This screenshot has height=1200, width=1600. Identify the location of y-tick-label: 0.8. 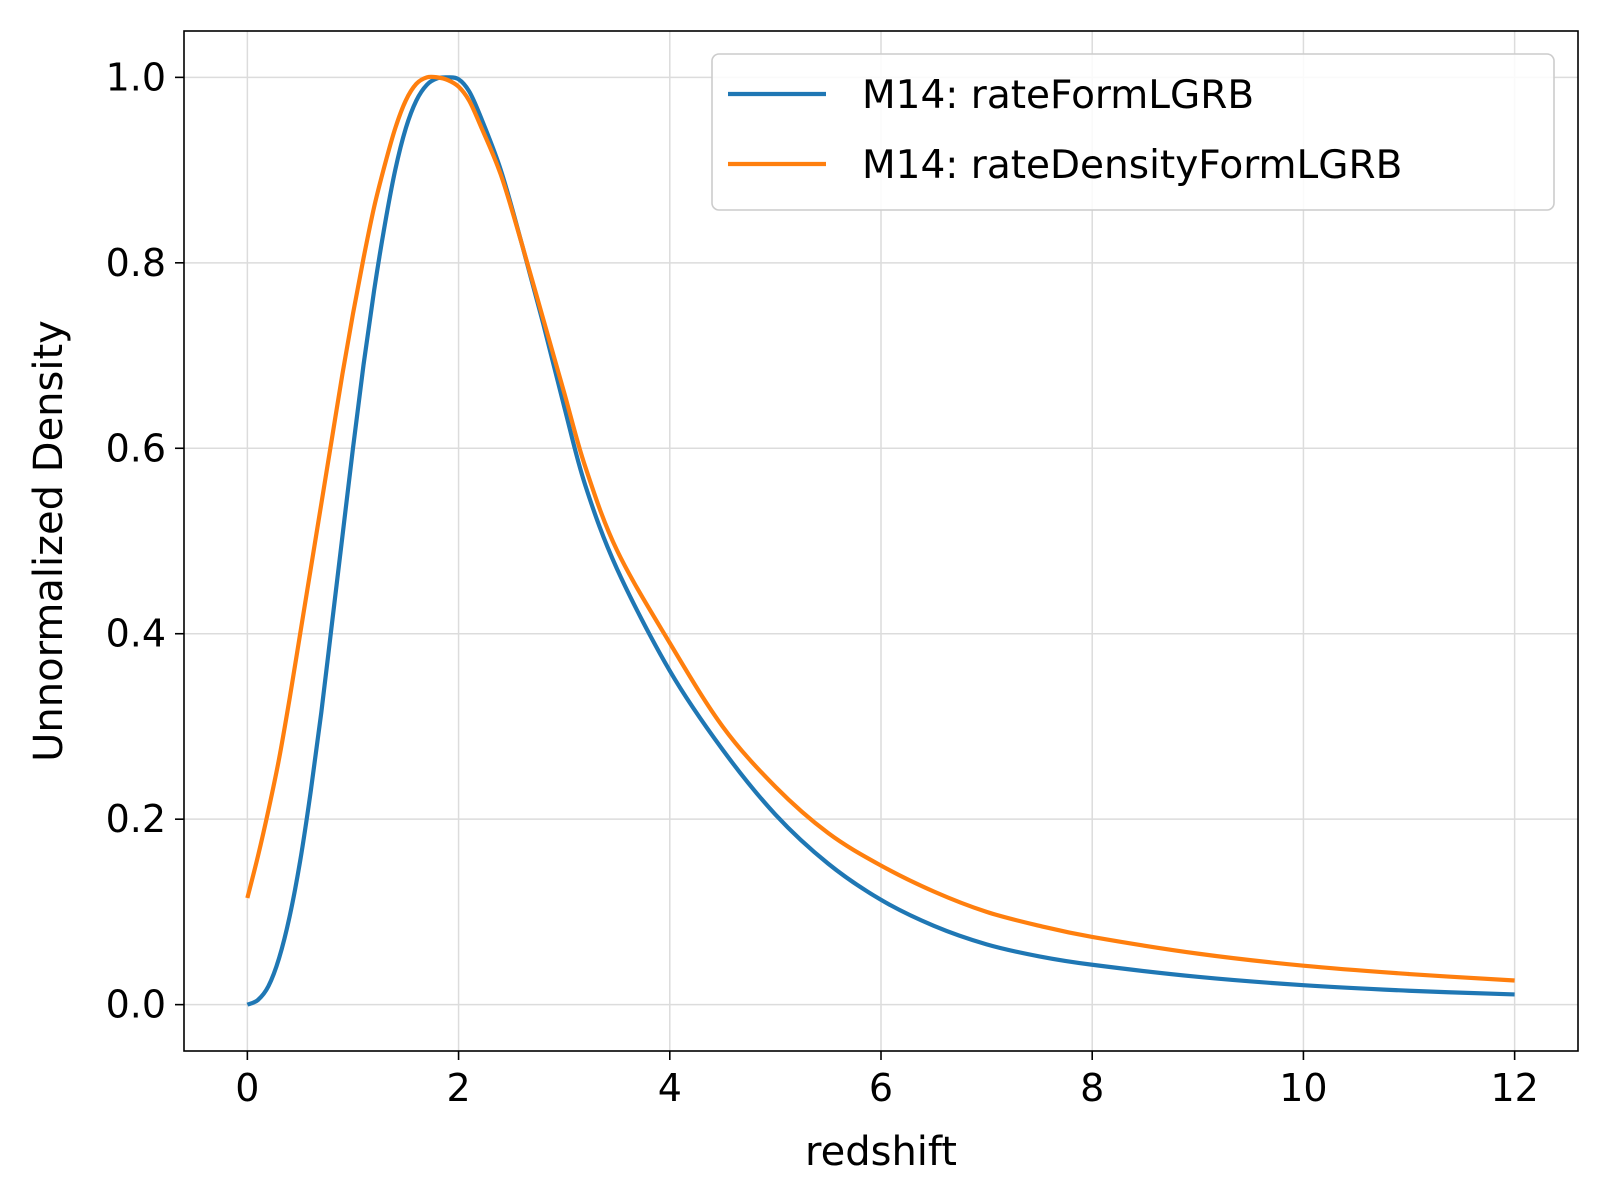
(136, 263).